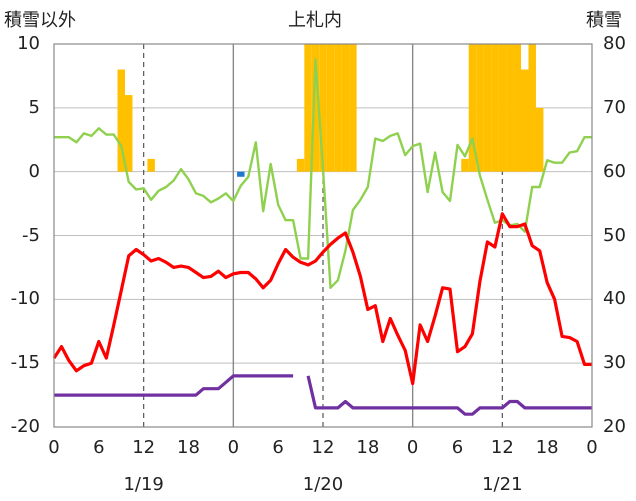 This screenshot has width=636, height=501. What do you see at coordinates (40, 20) in the screenshot?
I see `y-axis-left-title: 積雪以外` at bounding box center [40, 20].